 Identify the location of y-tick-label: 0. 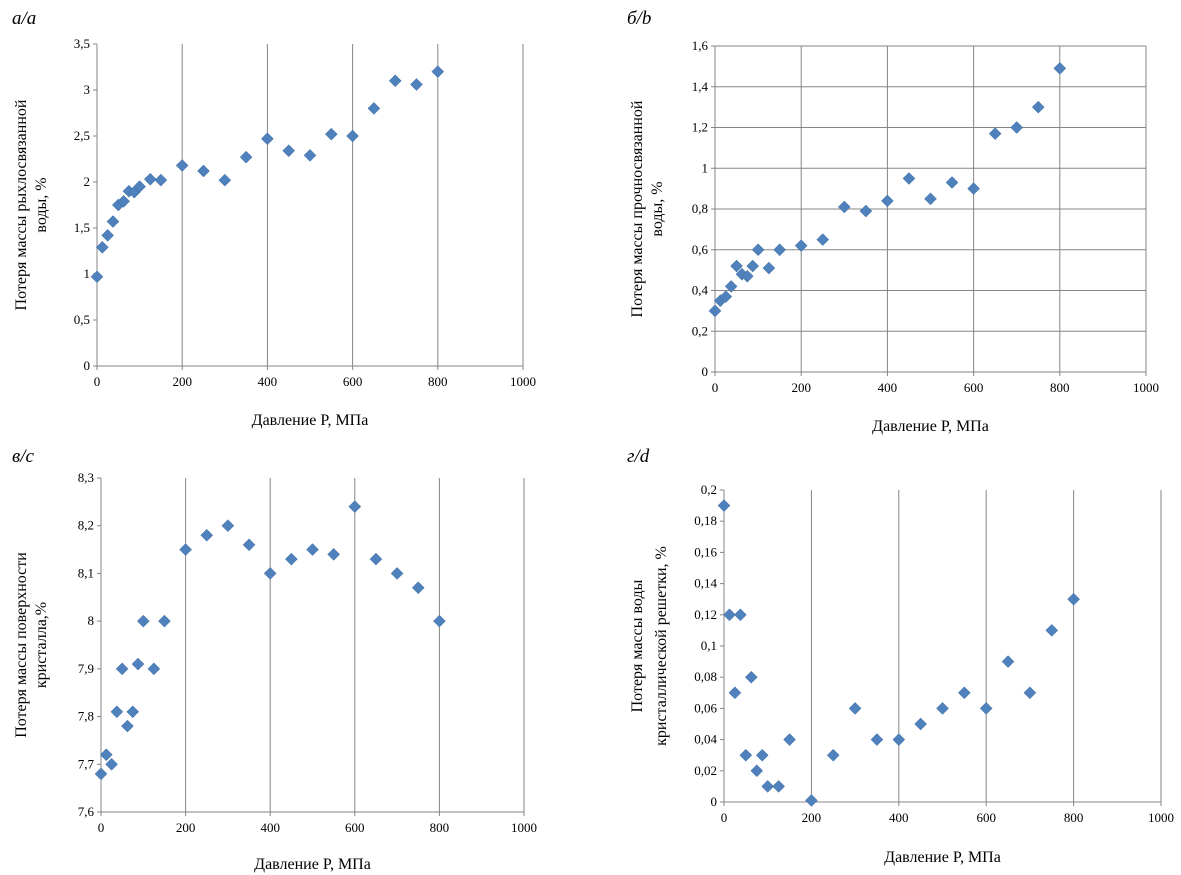
(714, 801).